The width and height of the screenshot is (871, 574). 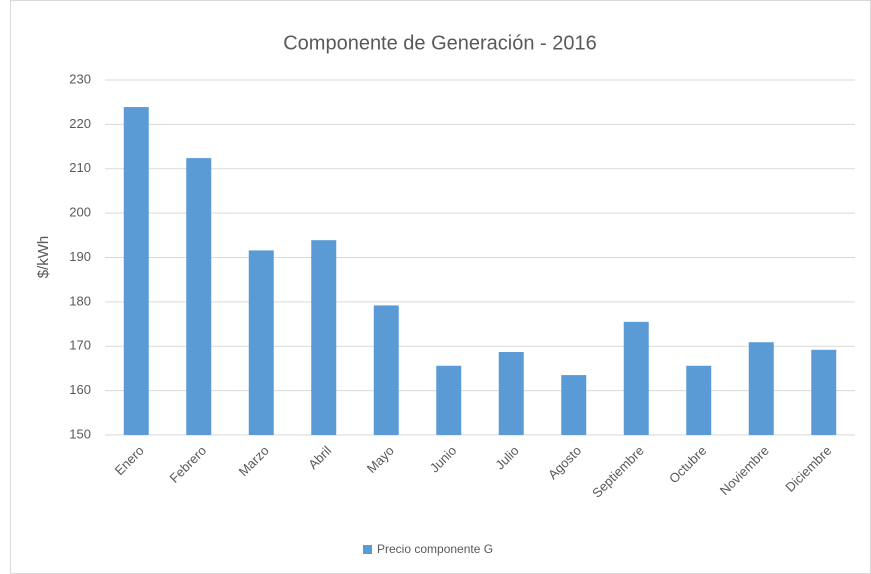 I want to click on legend-label: Precio componente G, so click(x=435, y=549).